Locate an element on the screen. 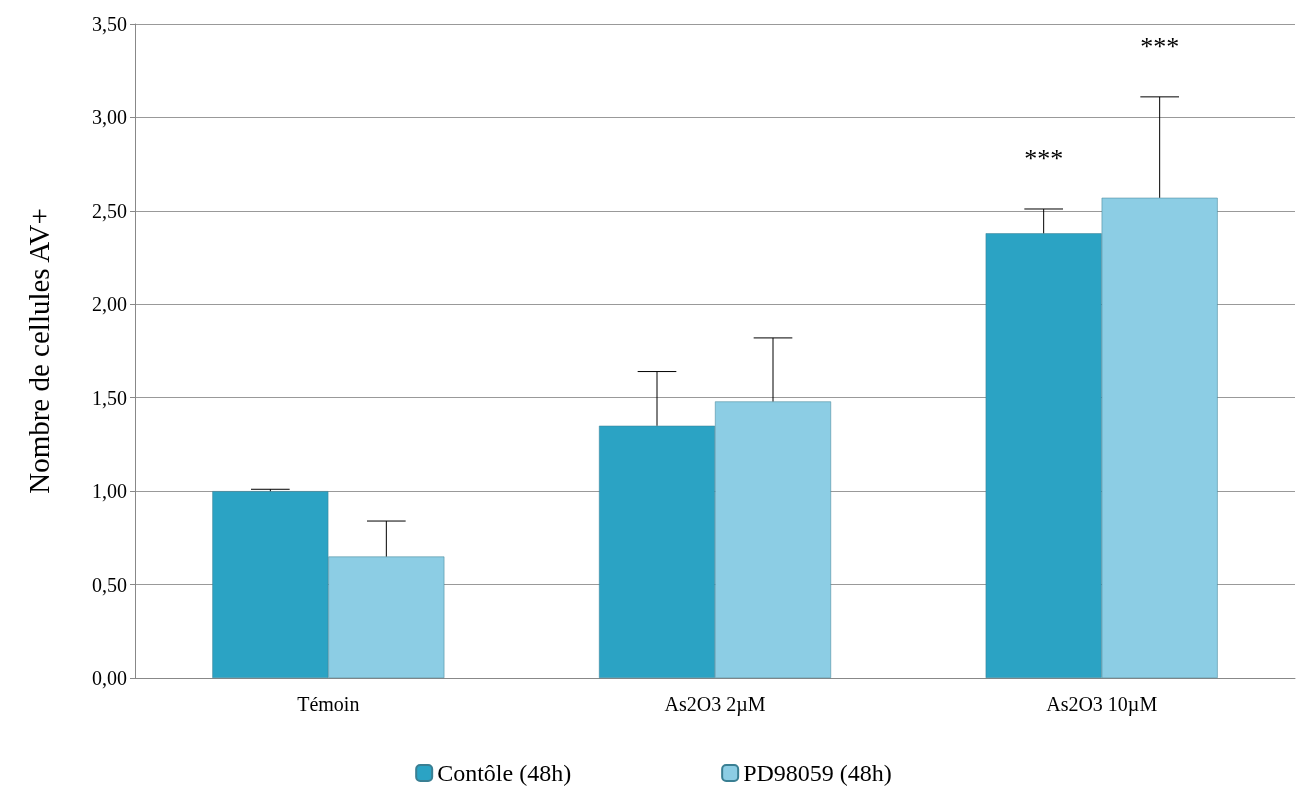 The width and height of the screenshot is (1307, 800). legend-label: PD98059 (48h) is located at coordinates (817, 773).